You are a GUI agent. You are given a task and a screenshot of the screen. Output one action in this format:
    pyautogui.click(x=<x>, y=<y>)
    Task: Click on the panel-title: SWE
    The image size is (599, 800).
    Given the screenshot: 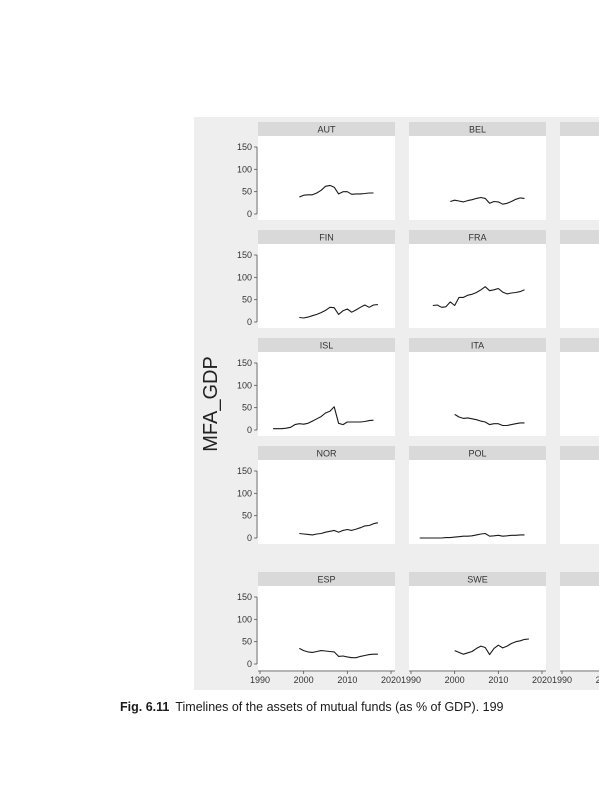 What is the action you would take?
    pyautogui.click(x=477, y=580)
    